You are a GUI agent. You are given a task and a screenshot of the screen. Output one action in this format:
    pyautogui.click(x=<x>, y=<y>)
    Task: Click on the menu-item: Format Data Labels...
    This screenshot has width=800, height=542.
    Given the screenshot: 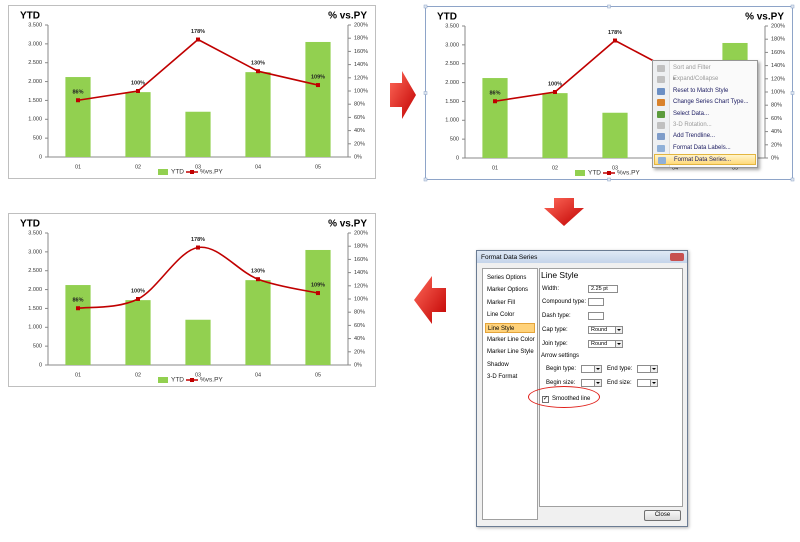 What is the action you would take?
    pyautogui.click(x=705, y=148)
    